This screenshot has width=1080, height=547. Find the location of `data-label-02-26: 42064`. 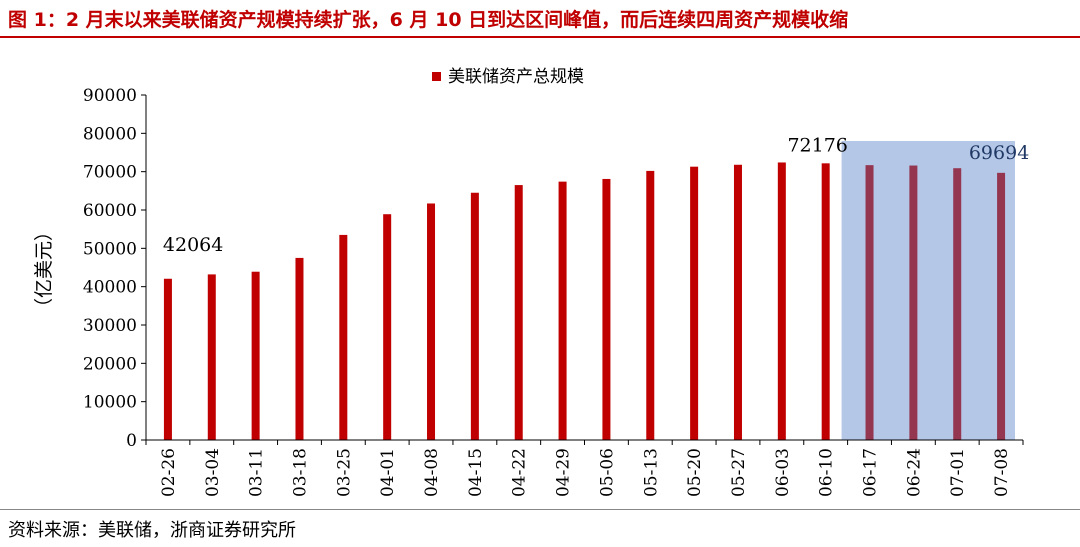

data-label-02-26: 42064 is located at coordinates (193, 245).